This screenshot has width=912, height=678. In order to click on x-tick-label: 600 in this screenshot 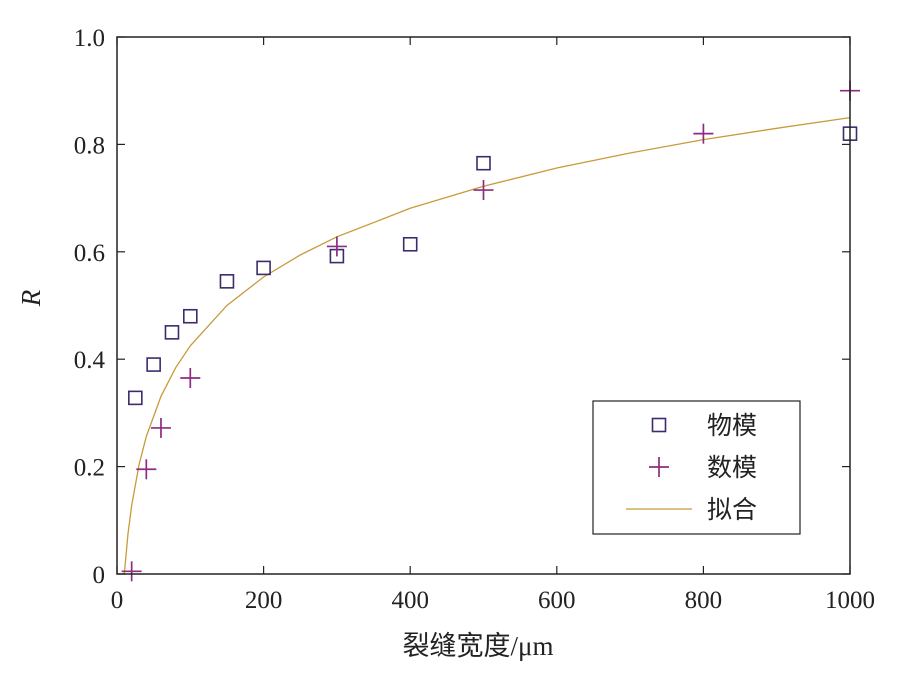, I will do `click(557, 600)`.